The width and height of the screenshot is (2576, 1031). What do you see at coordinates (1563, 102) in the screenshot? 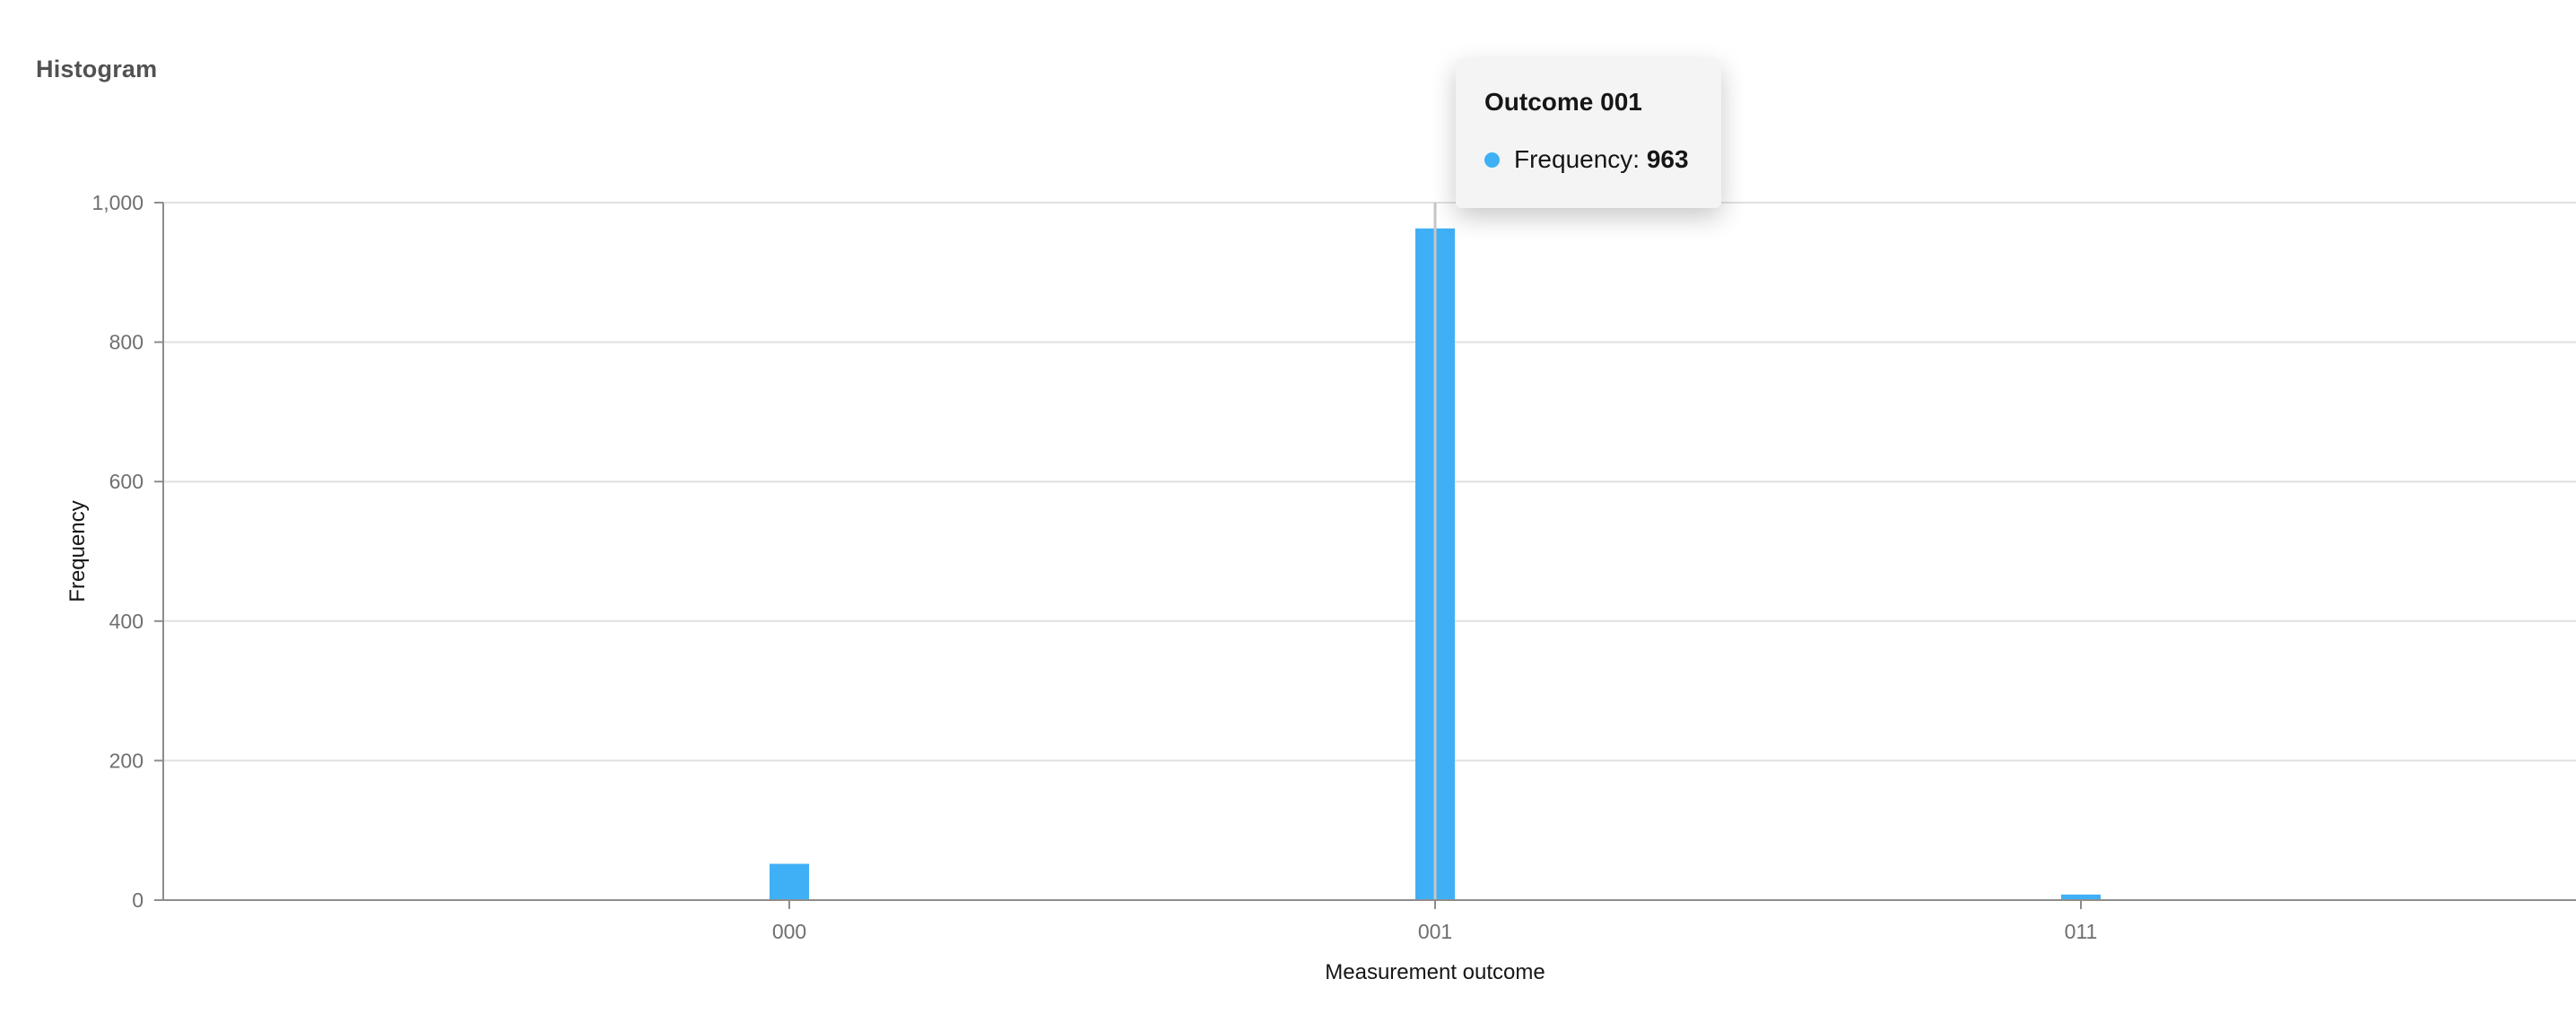
I see `tooltip-title: Outcome 001` at bounding box center [1563, 102].